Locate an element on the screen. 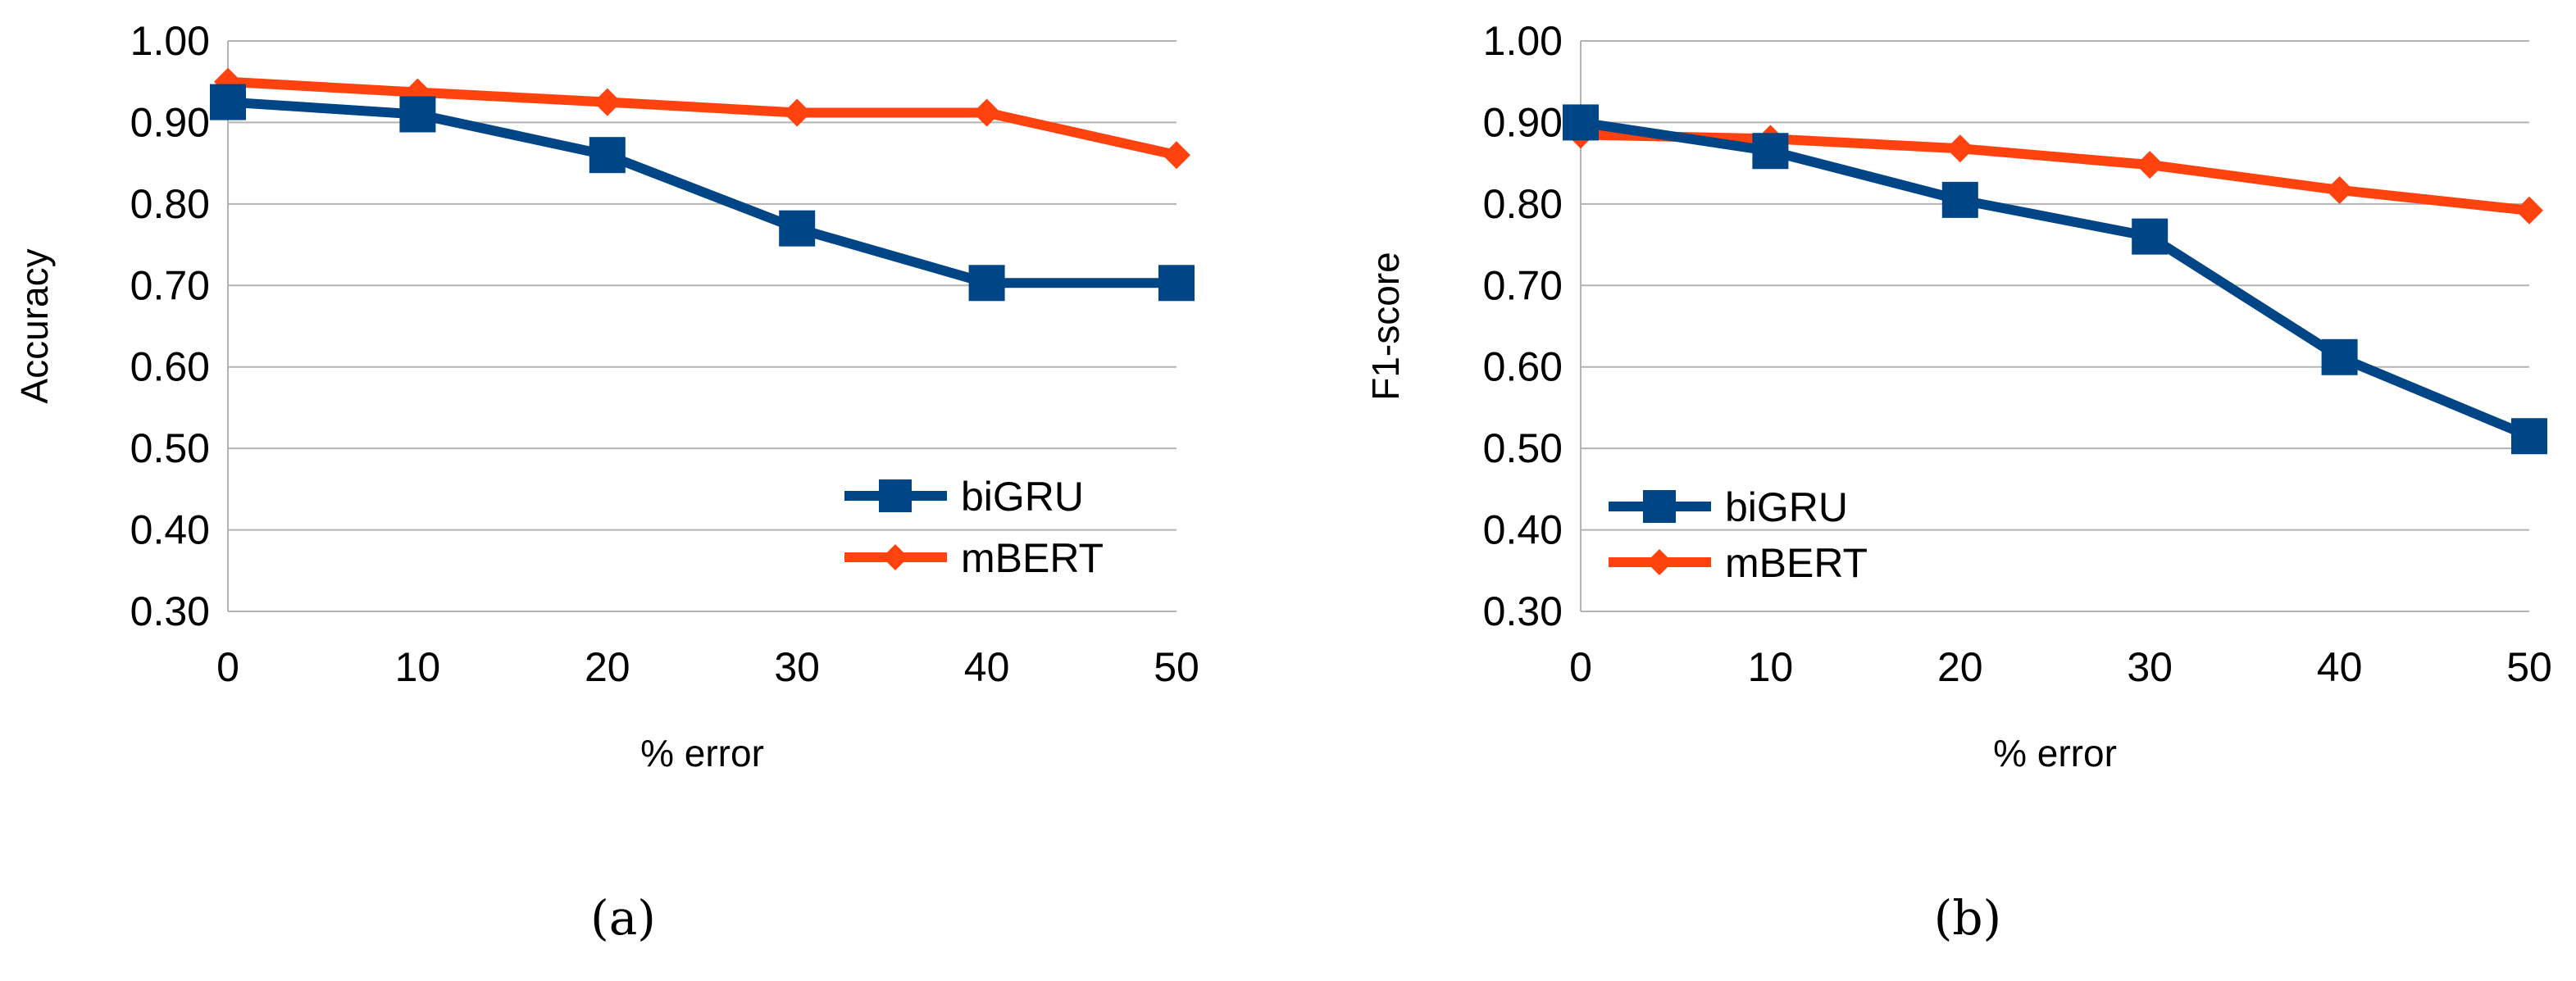 The width and height of the screenshot is (2576, 981). x-axis-label-a: % error is located at coordinates (702, 753).